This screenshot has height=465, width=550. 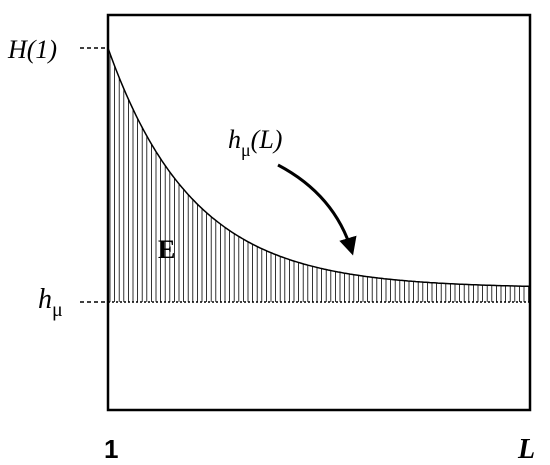 What do you see at coordinates (111, 449) in the screenshot?
I see `x-start-label: 1` at bounding box center [111, 449].